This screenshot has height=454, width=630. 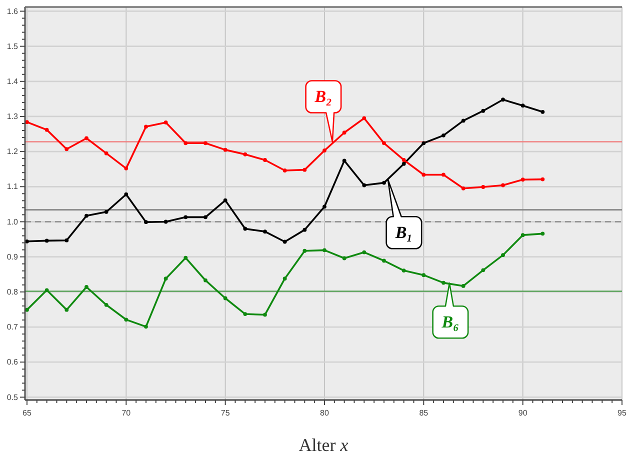 What do you see at coordinates (323, 96) in the screenshot?
I see `annotation: B₂` at bounding box center [323, 96].